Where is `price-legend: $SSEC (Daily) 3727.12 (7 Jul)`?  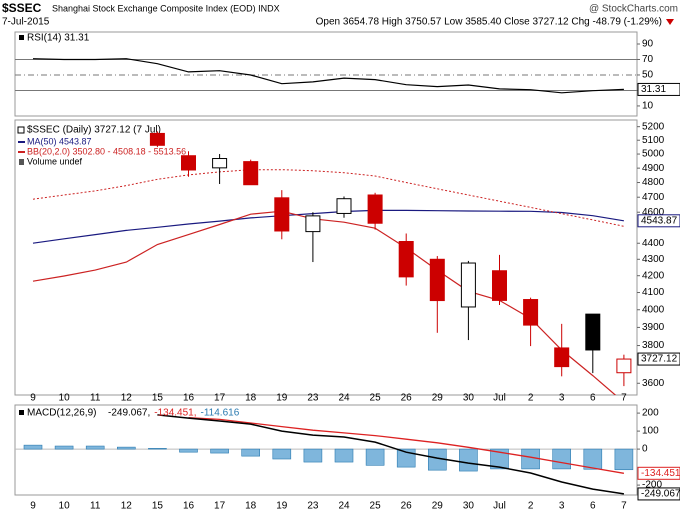 price-legend: $SSEC (Daily) 3727.12 (7 Jul) is located at coordinates (94, 130).